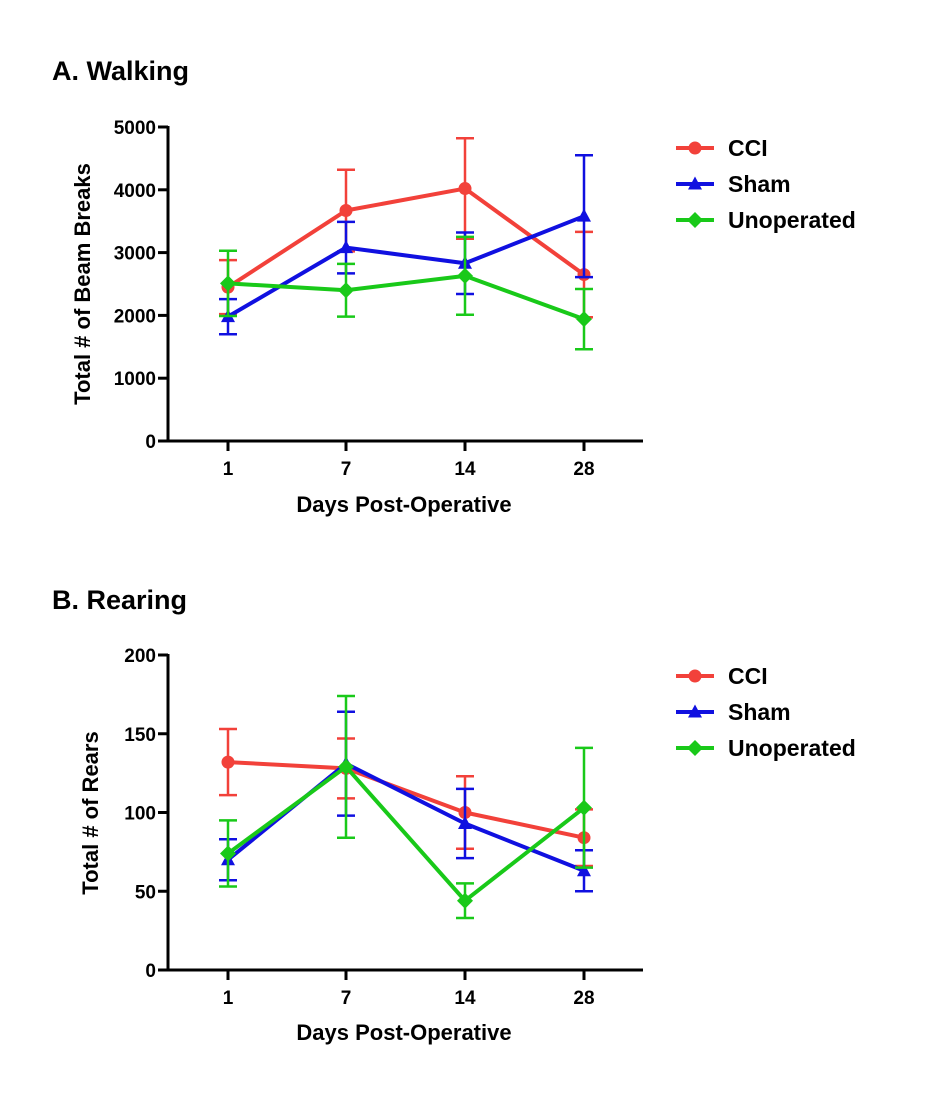  Describe the element at coordinates (135, 128) in the screenshot. I see `y-tick-label: 5000` at that location.